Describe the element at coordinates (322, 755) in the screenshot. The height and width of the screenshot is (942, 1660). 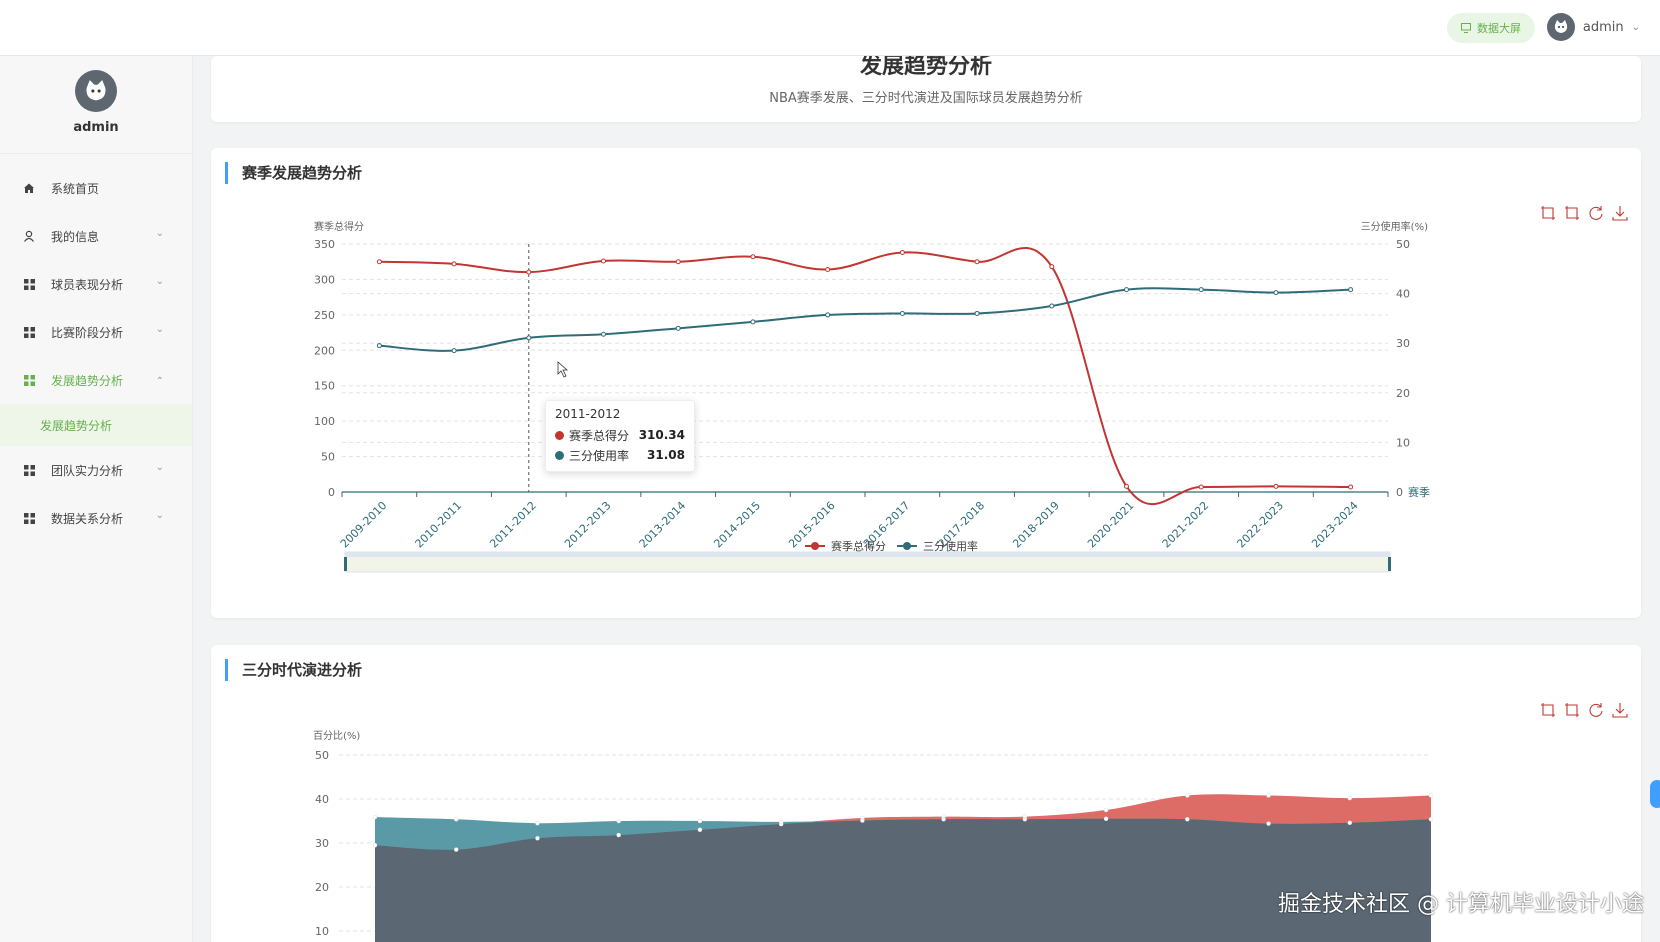
I see `y-tick-label: 50` at that location.